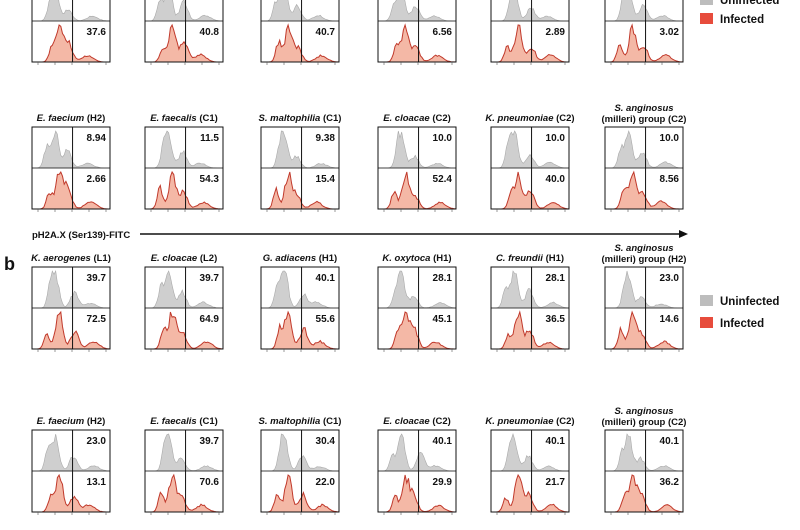 The height and width of the screenshot is (530, 800). I want to click on panel-title-line2: (milleri) group (H2), so click(644, 259).